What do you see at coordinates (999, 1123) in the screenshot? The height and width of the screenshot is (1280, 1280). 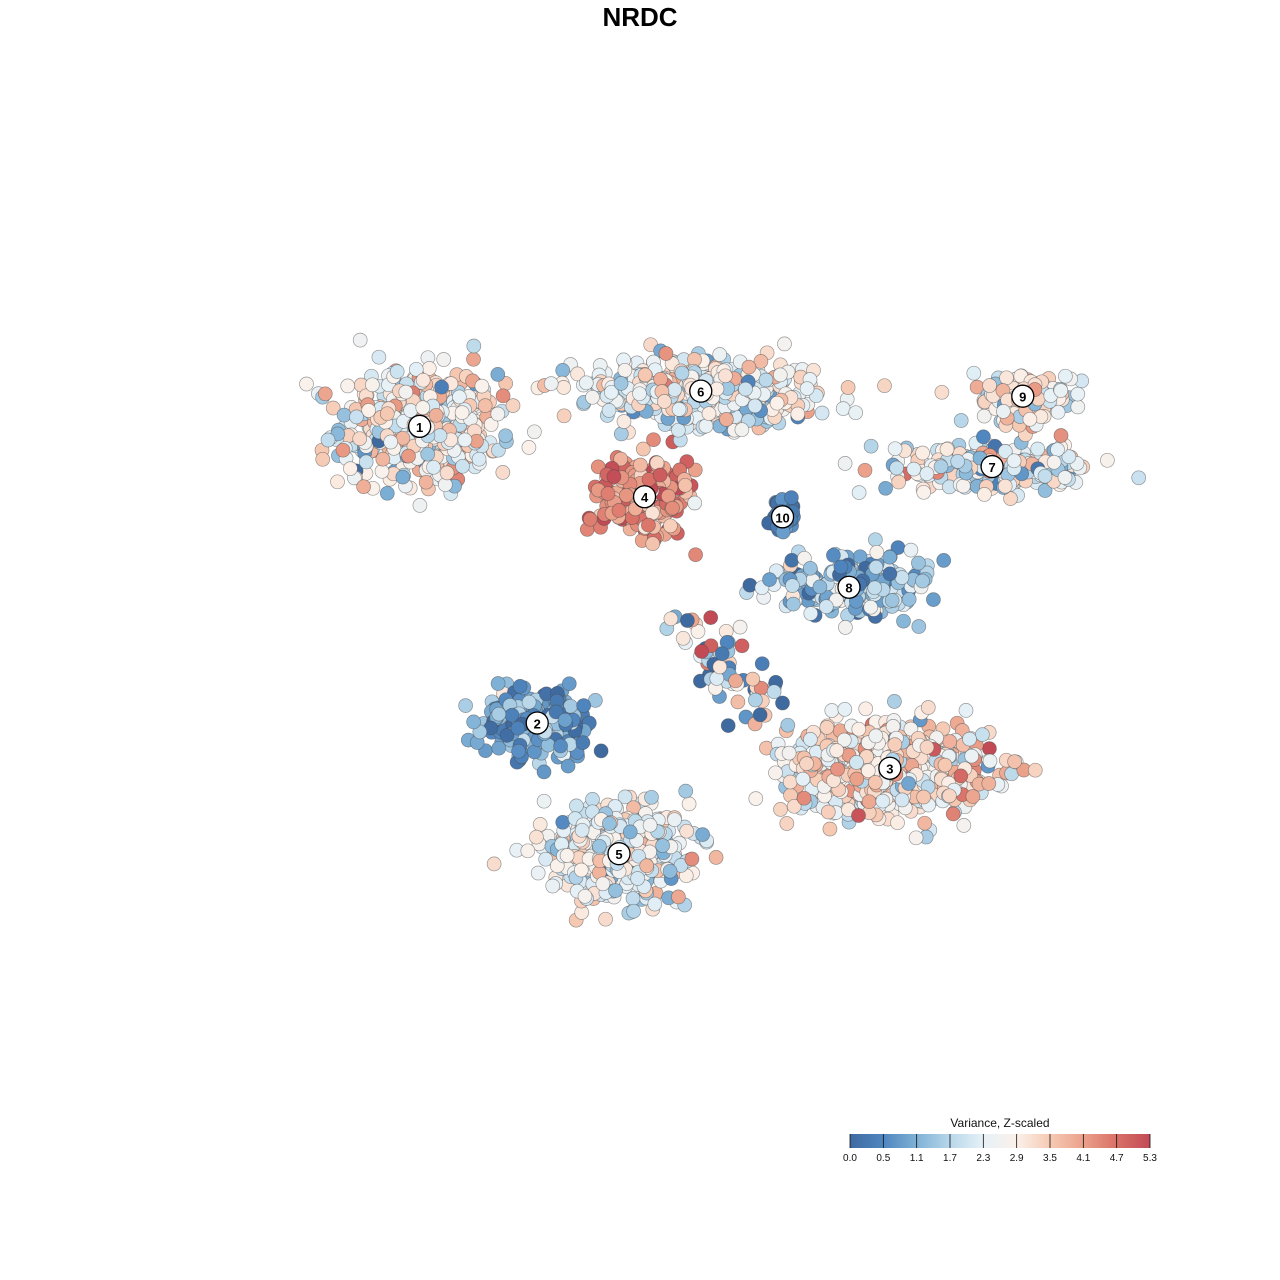 I see `legend-title: Variance, Z-scaled` at bounding box center [999, 1123].